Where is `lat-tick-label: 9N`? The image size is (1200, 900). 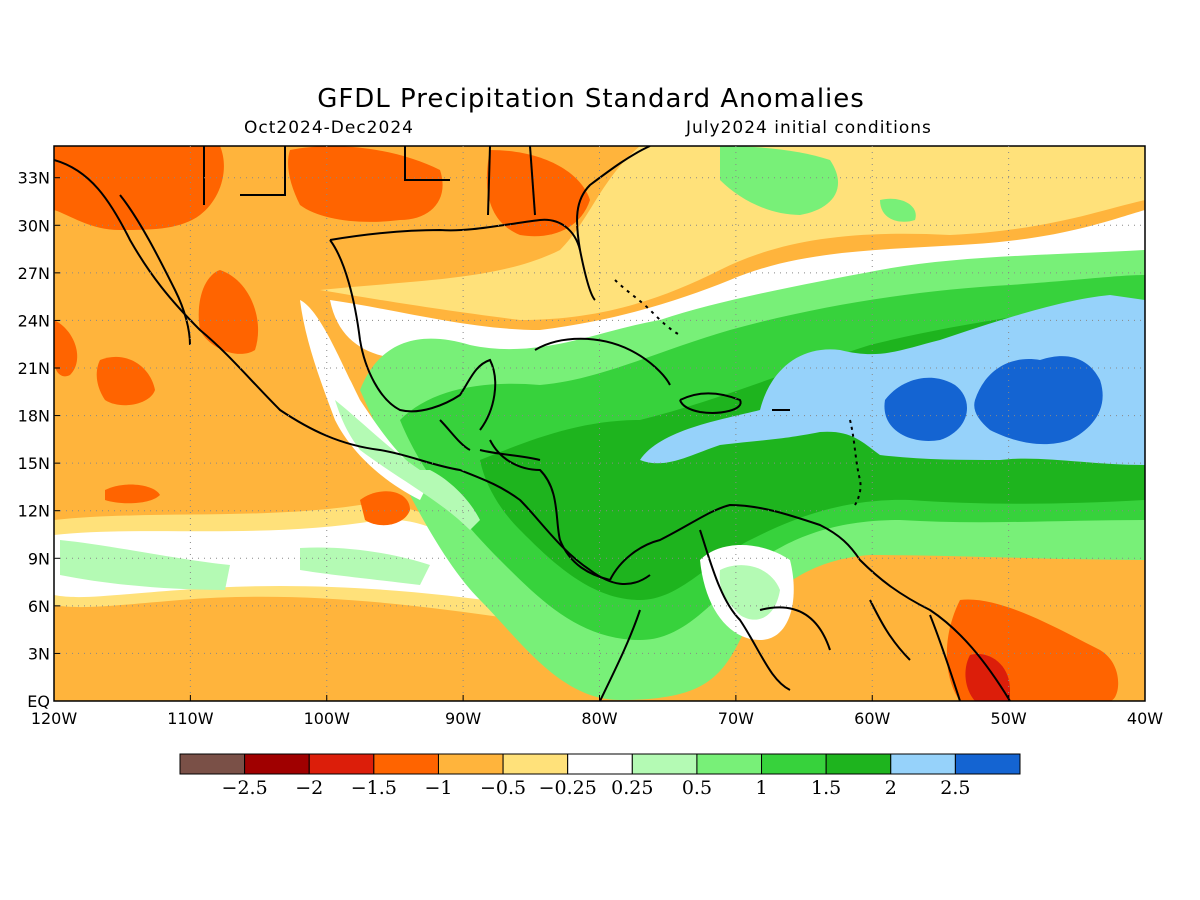 lat-tick-label: 9N is located at coordinates (39, 558).